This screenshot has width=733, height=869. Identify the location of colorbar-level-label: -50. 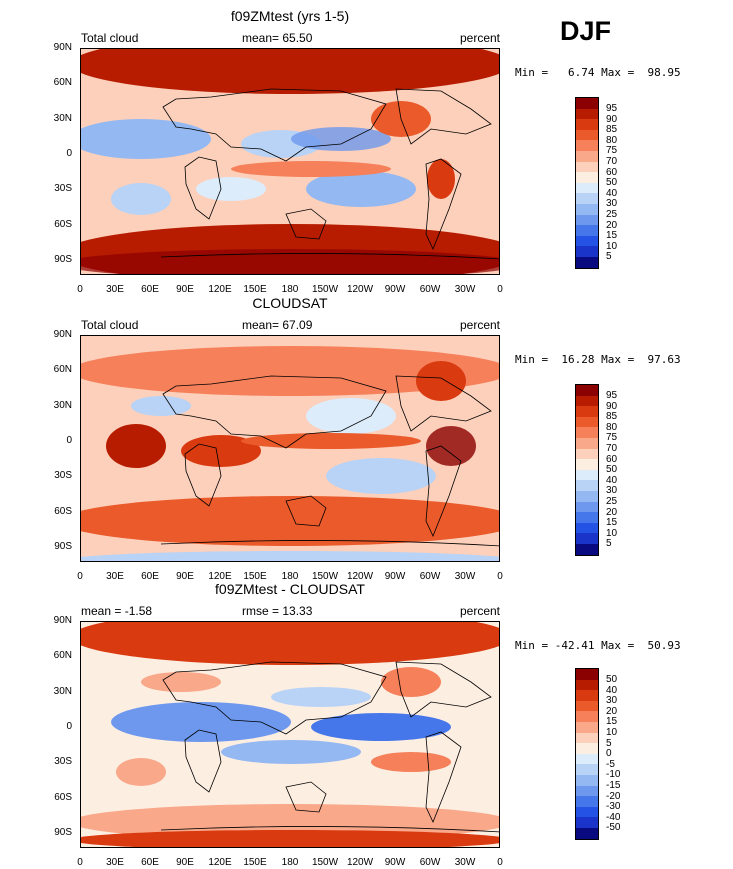
(613, 828).